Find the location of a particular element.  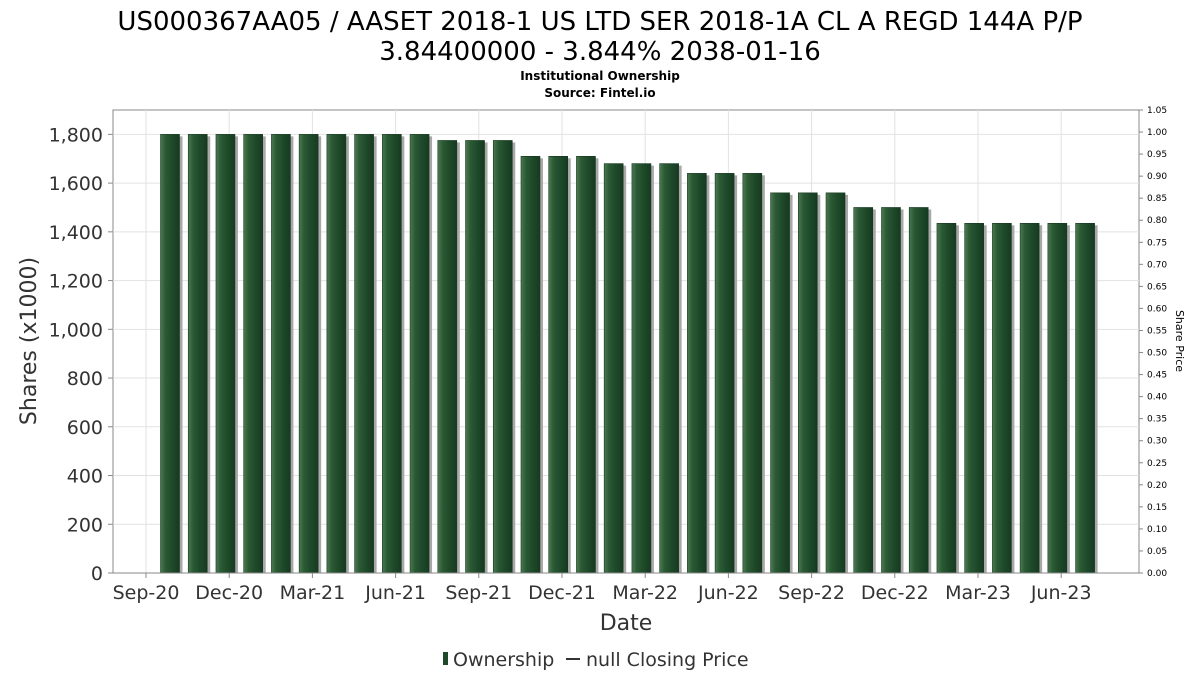

legend-closing-price-label: null Closing Price is located at coordinates (667, 660).